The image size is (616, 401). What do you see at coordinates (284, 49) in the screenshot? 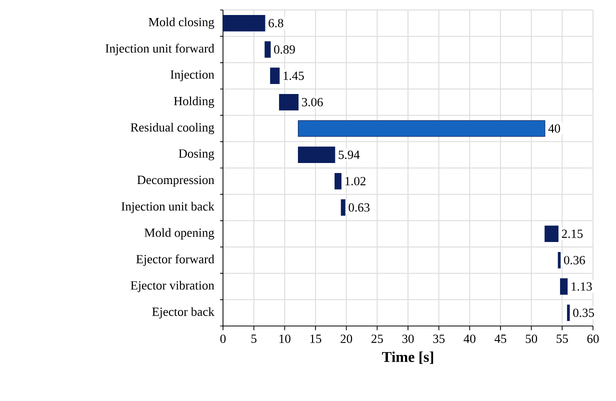
I see `data-label: 0.89` at bounding box center [284, 49].